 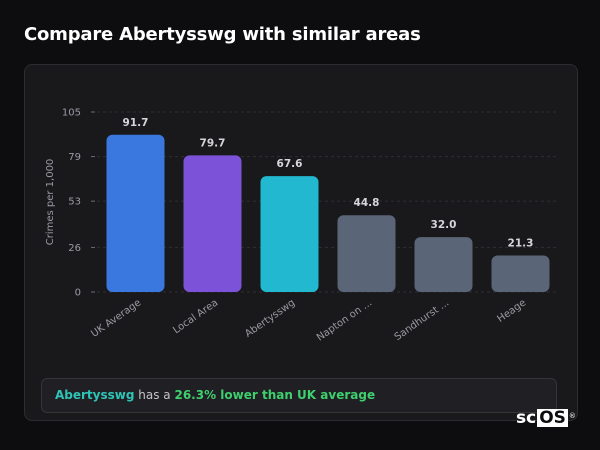 I want to click on y-tick-label: 0, so click(x=78, y=293).